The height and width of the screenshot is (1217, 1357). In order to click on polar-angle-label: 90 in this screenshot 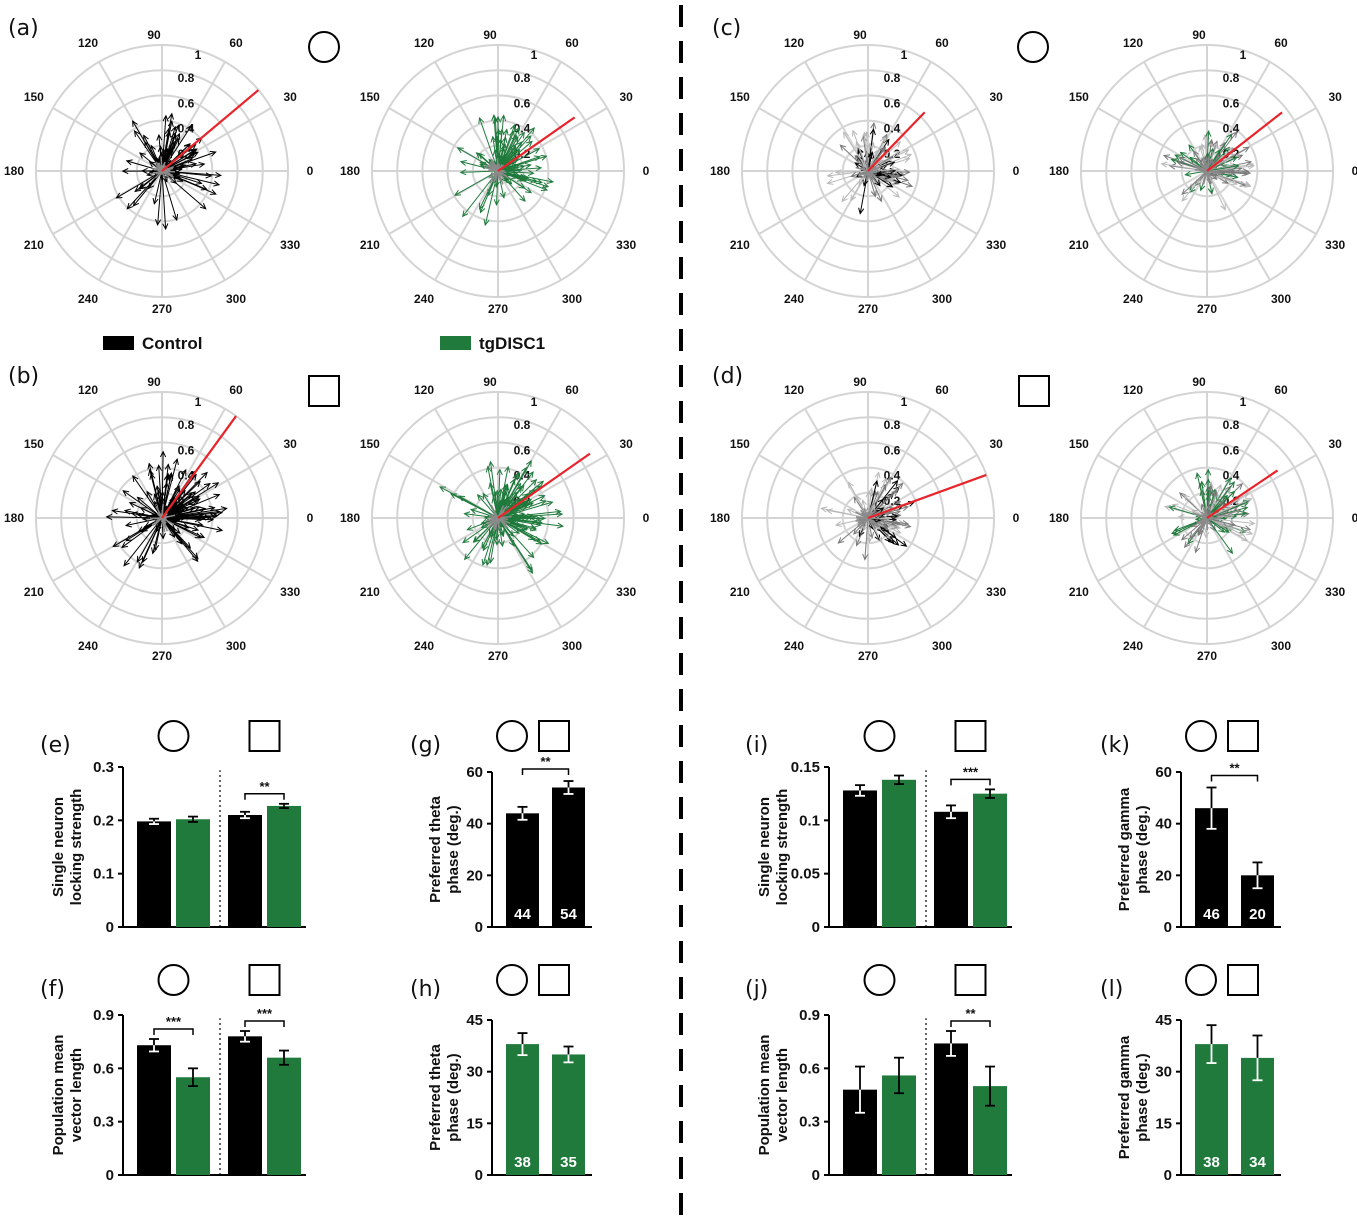, I will do `click(1199, 382)`.